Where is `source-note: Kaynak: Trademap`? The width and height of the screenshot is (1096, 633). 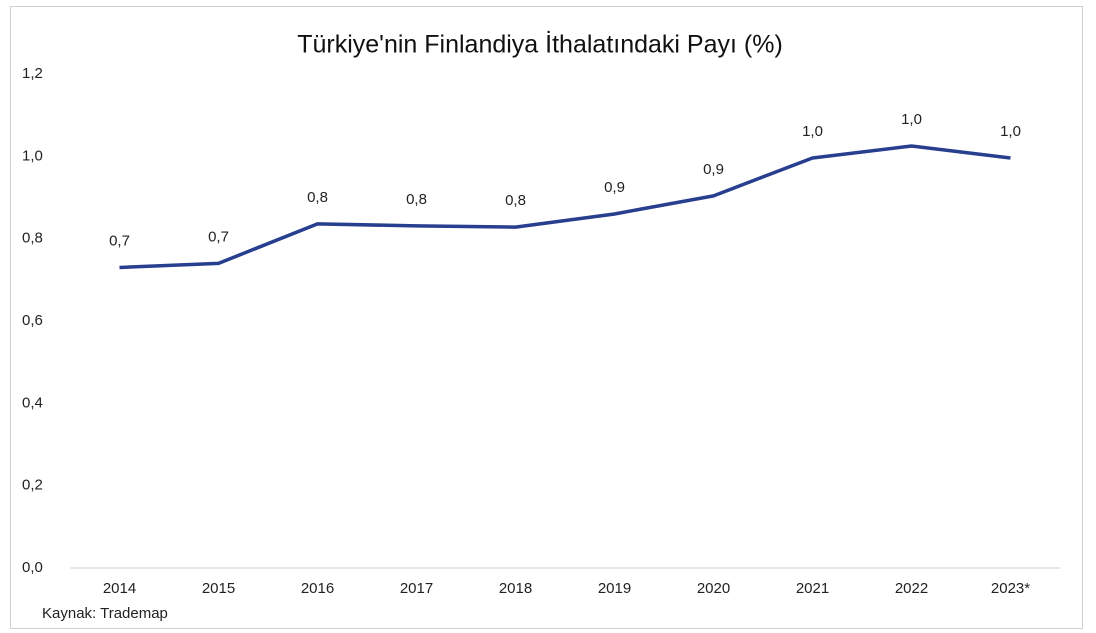
source-note: Kaynak: Trademap is located at coordinates (105, 613).